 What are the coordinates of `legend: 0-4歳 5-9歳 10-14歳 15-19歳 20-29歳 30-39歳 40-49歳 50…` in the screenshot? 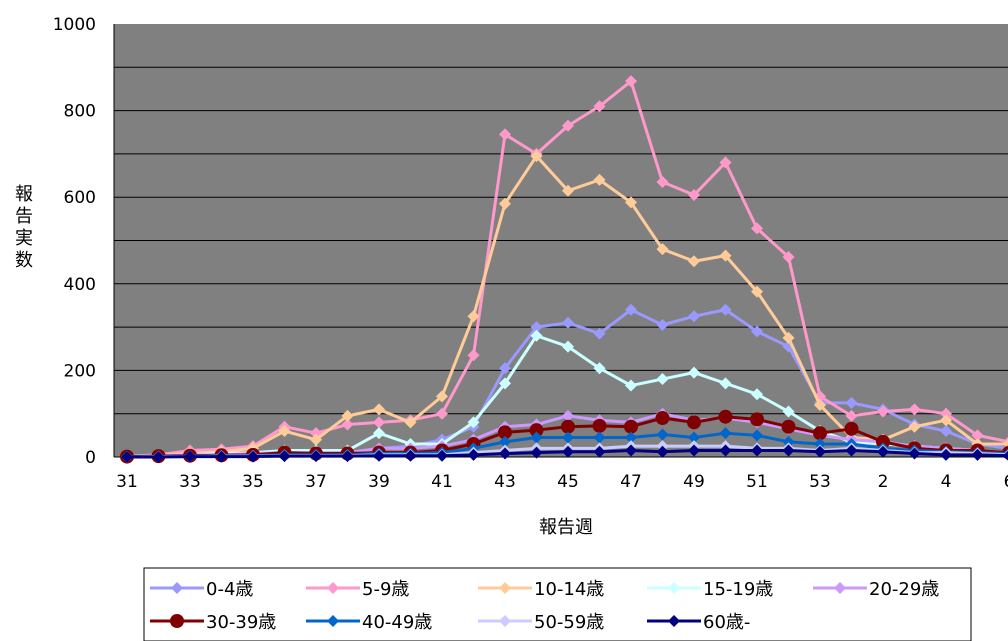 It's located at (557, 604).